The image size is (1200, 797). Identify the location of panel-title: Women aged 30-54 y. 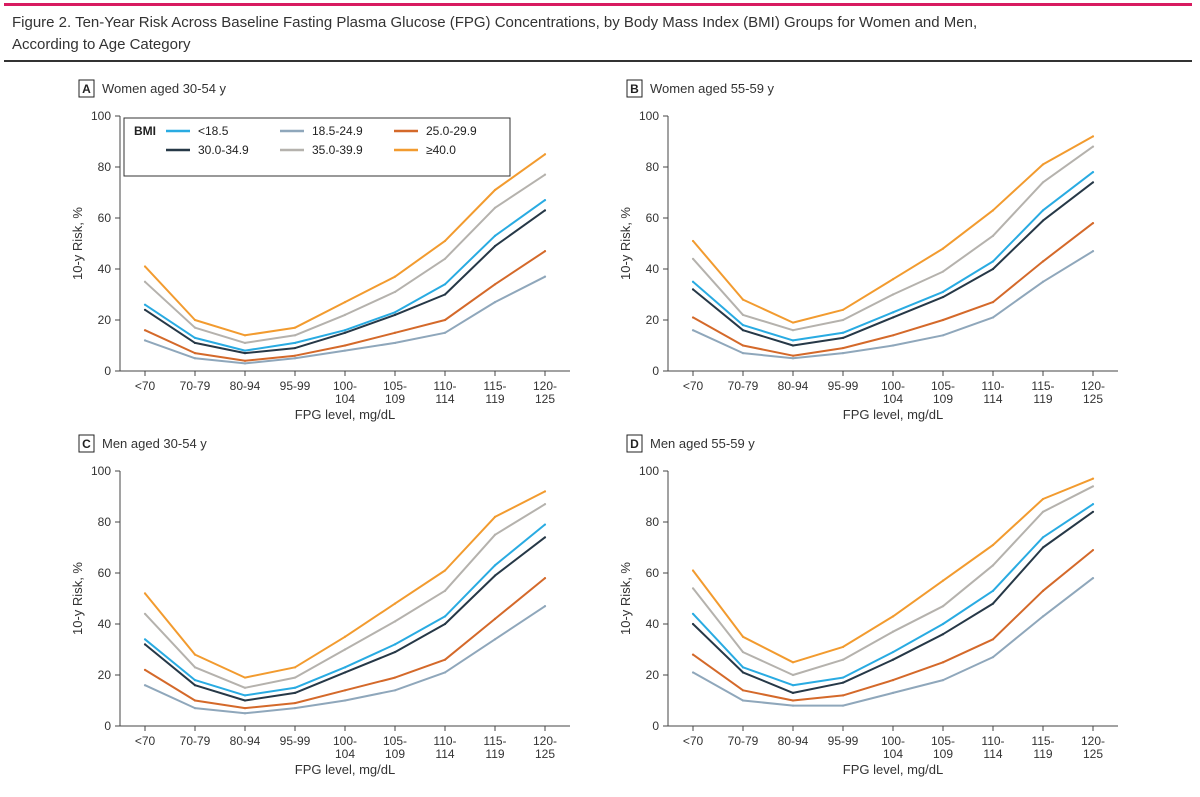
(164, 88).